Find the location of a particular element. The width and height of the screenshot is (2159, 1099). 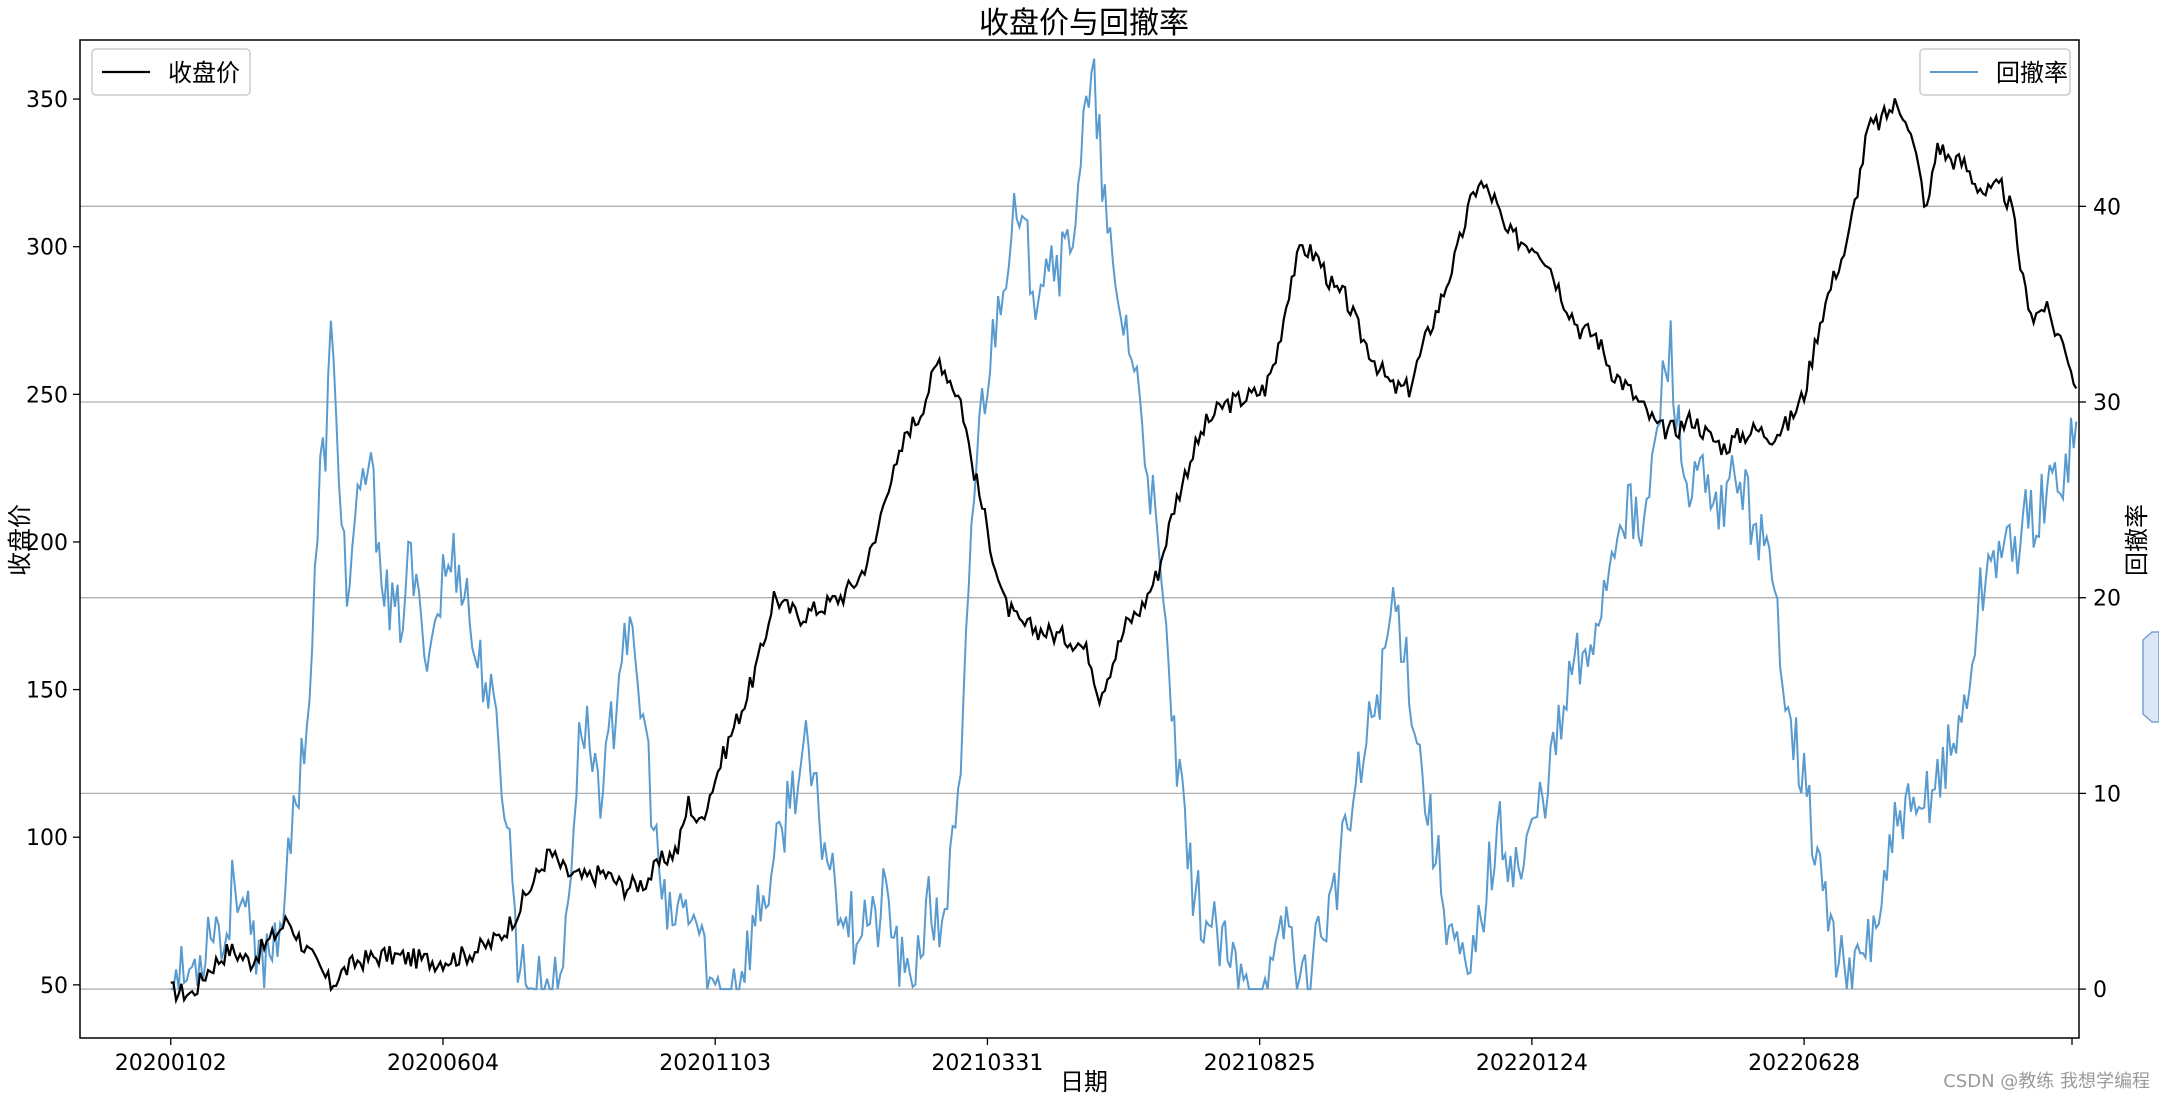

y-left-tick-label: 50 is located at coordinates (54, 986).